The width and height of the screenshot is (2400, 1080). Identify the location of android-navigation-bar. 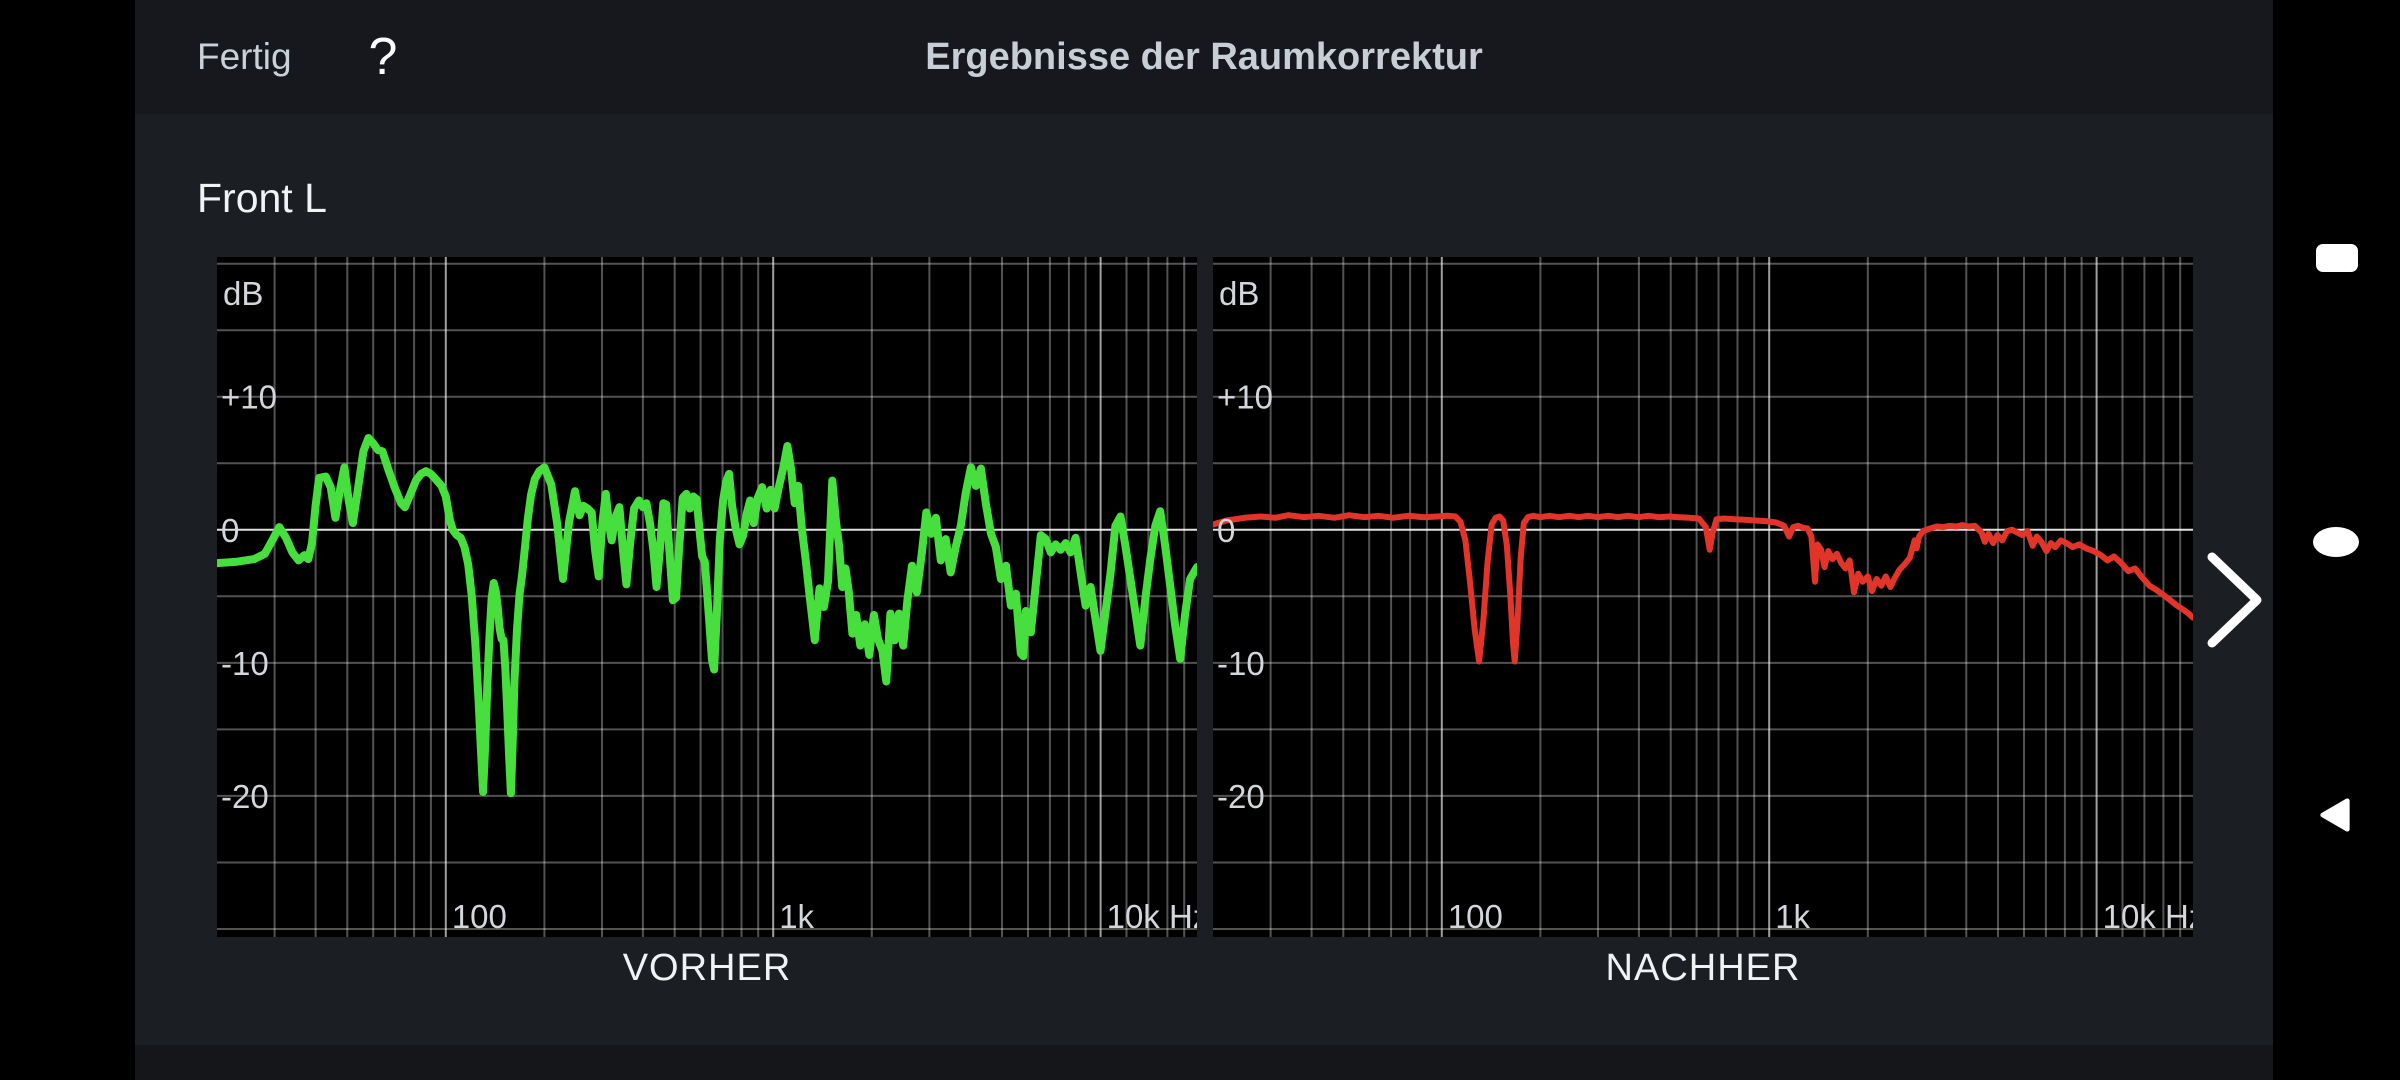
(2336, 540).